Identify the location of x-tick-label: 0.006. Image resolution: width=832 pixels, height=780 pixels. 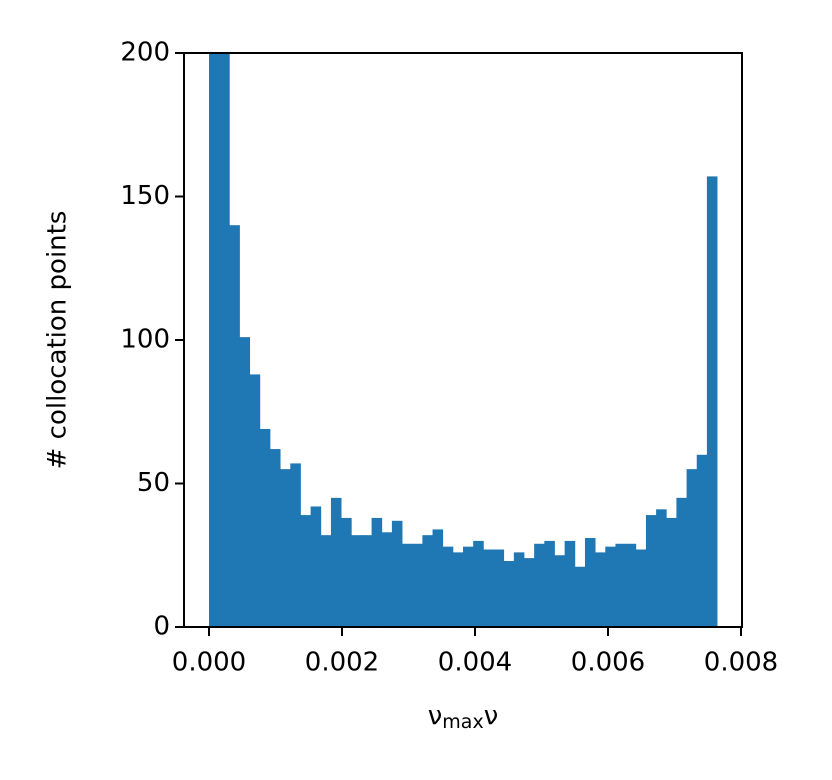
(608, 663).